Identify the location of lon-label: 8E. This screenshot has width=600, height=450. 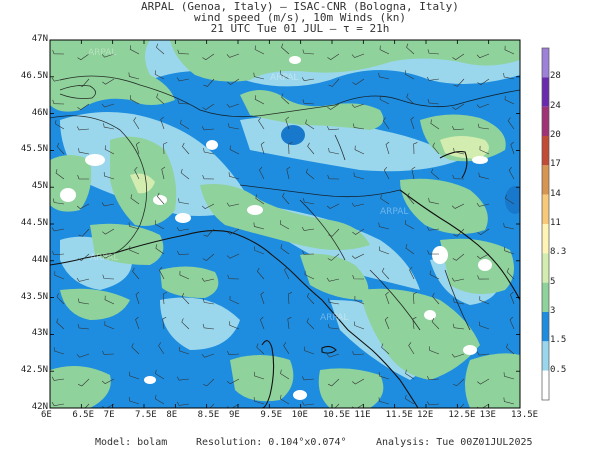
(172, 415).